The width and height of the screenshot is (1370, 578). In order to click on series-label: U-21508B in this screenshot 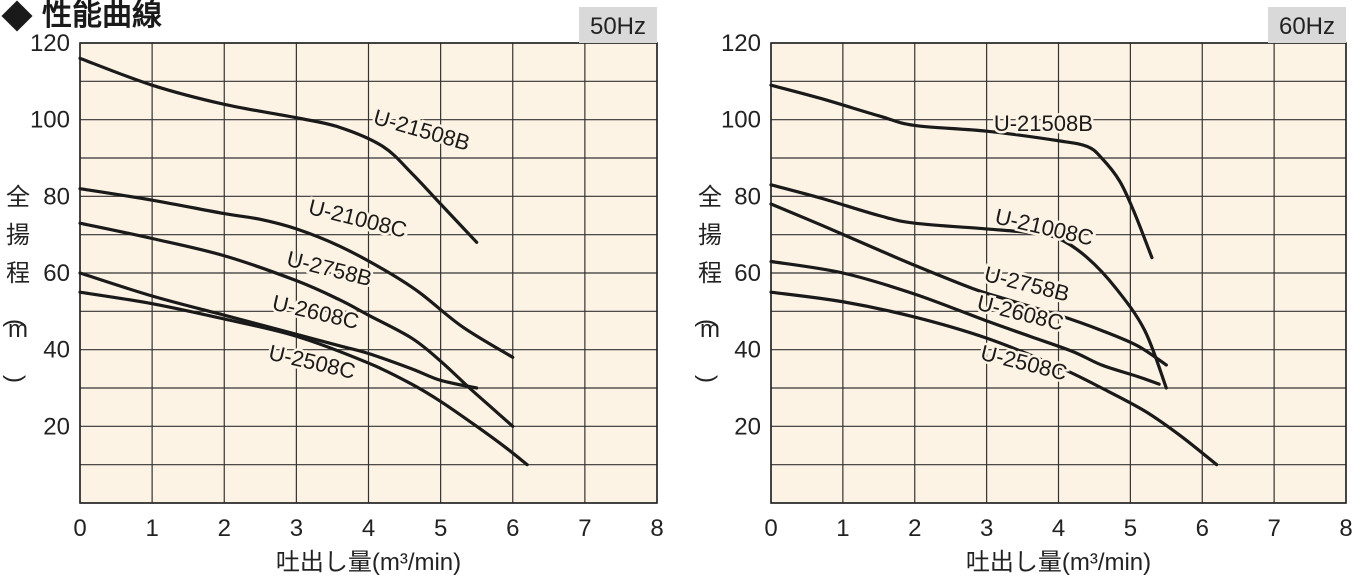, I will do `click(1043, 123)`.